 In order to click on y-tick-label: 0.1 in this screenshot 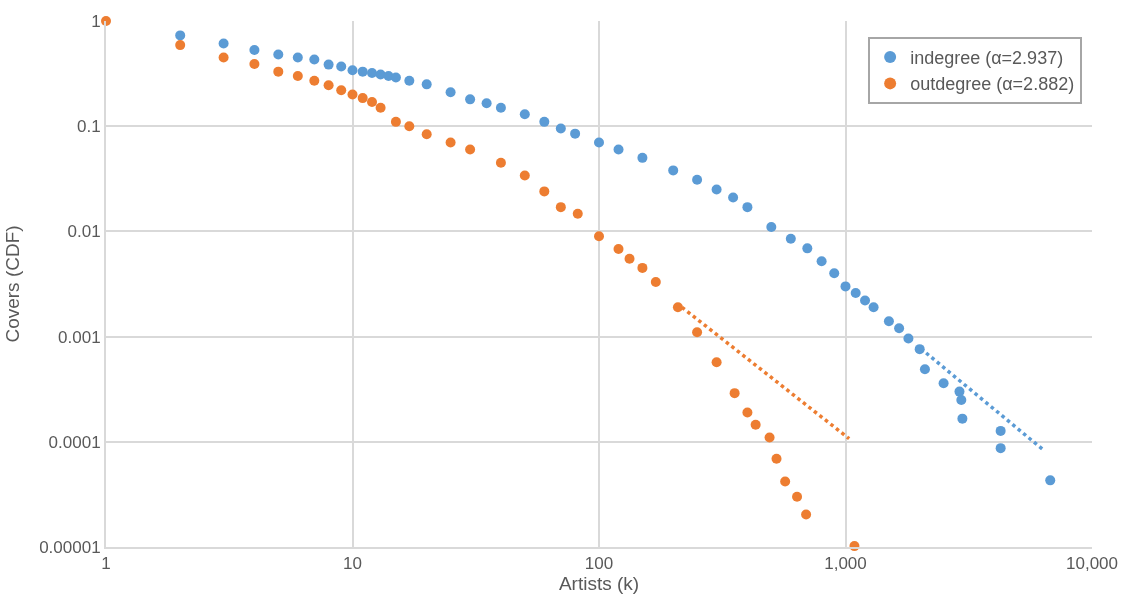, I will do `click(88, 127)`.